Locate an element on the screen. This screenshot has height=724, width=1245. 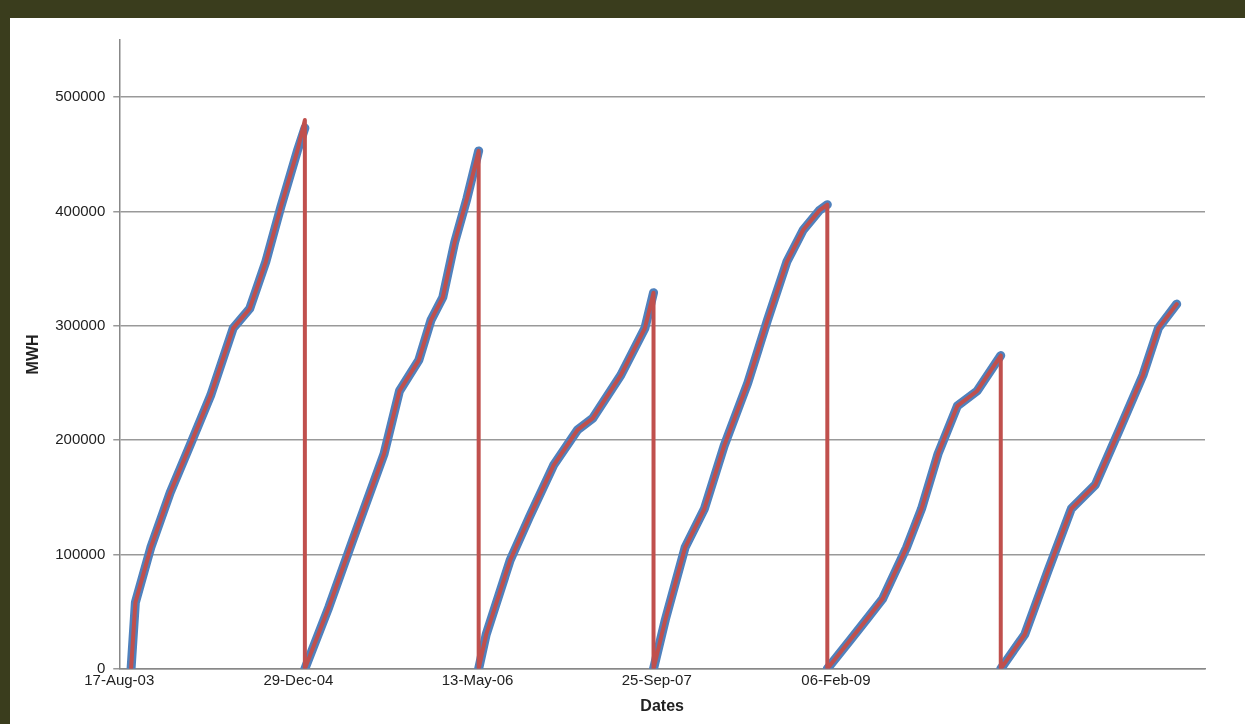
y-tick-label: 100000 is located at coordinates (80, 553).